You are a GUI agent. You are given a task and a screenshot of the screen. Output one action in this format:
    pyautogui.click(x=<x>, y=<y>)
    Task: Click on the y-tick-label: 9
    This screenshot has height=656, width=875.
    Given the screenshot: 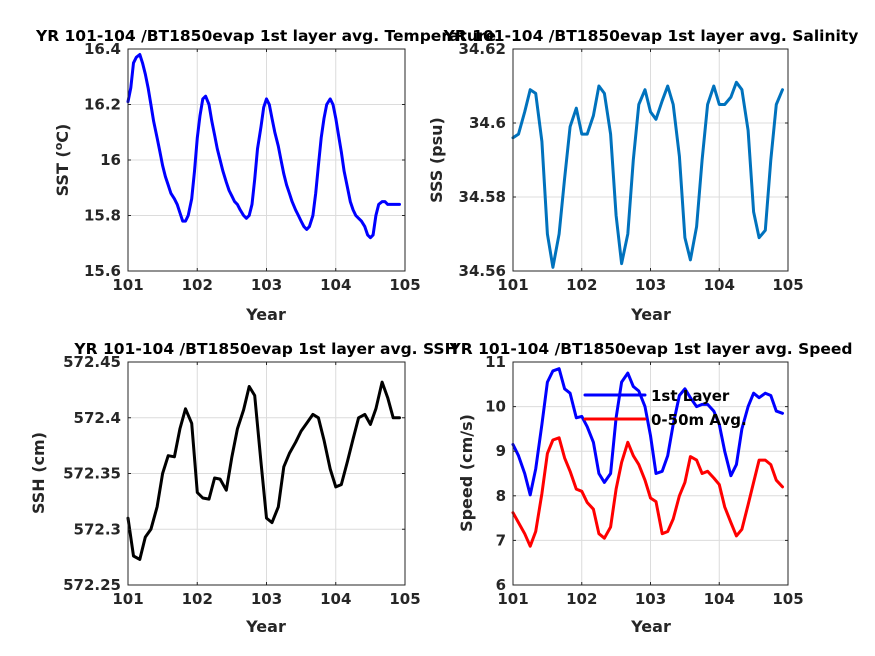 What is the action you would take?
    pyautogui.click(x=501, y=451)
    